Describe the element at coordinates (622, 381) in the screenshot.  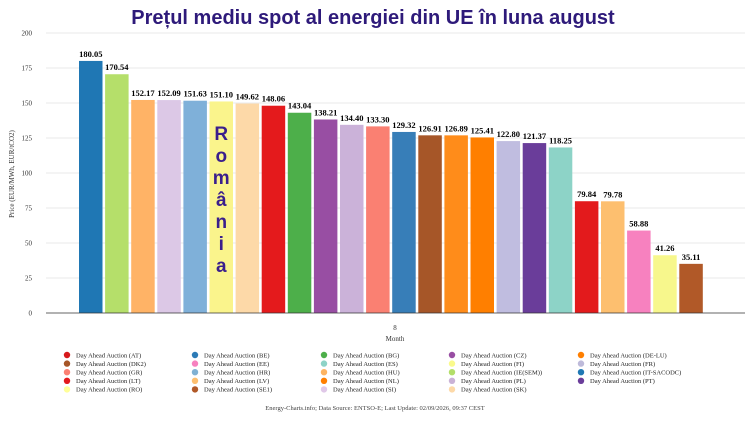
I see `legend-label: Day Ahead Auction (PT)` at that location.